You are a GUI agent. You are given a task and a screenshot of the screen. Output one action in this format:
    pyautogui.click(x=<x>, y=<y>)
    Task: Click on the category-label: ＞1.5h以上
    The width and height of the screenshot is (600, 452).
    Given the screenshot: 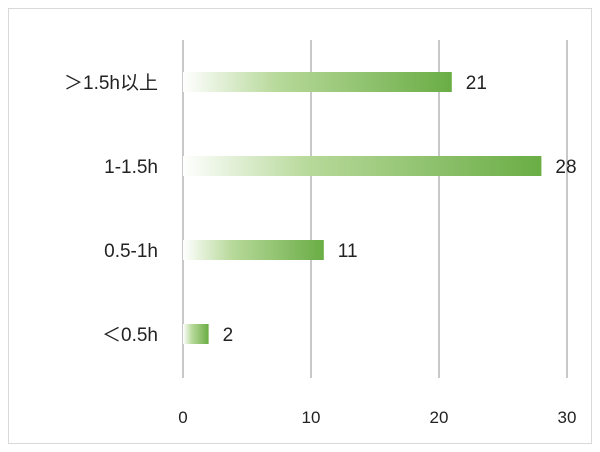 What is the action you would take?
    pyautogui.click(x=111, y=83)
    